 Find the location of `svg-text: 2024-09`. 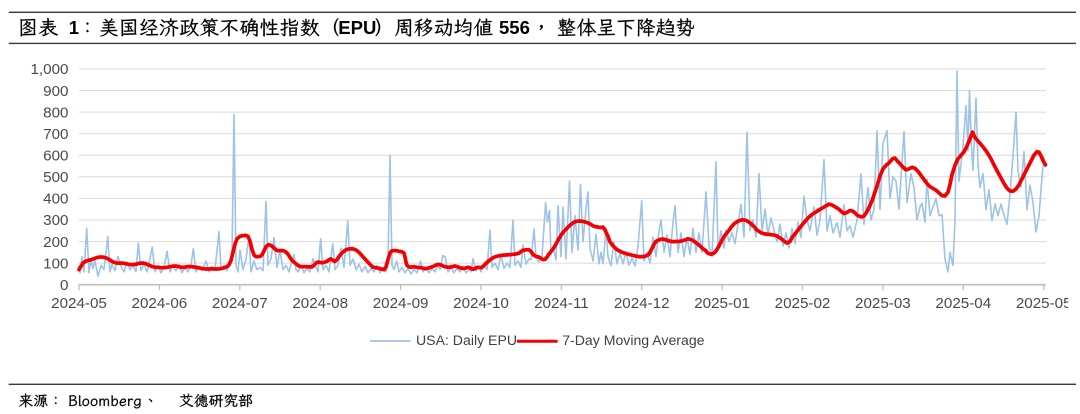

svg-text: 2024-09 is located at coordinates (401, 303).